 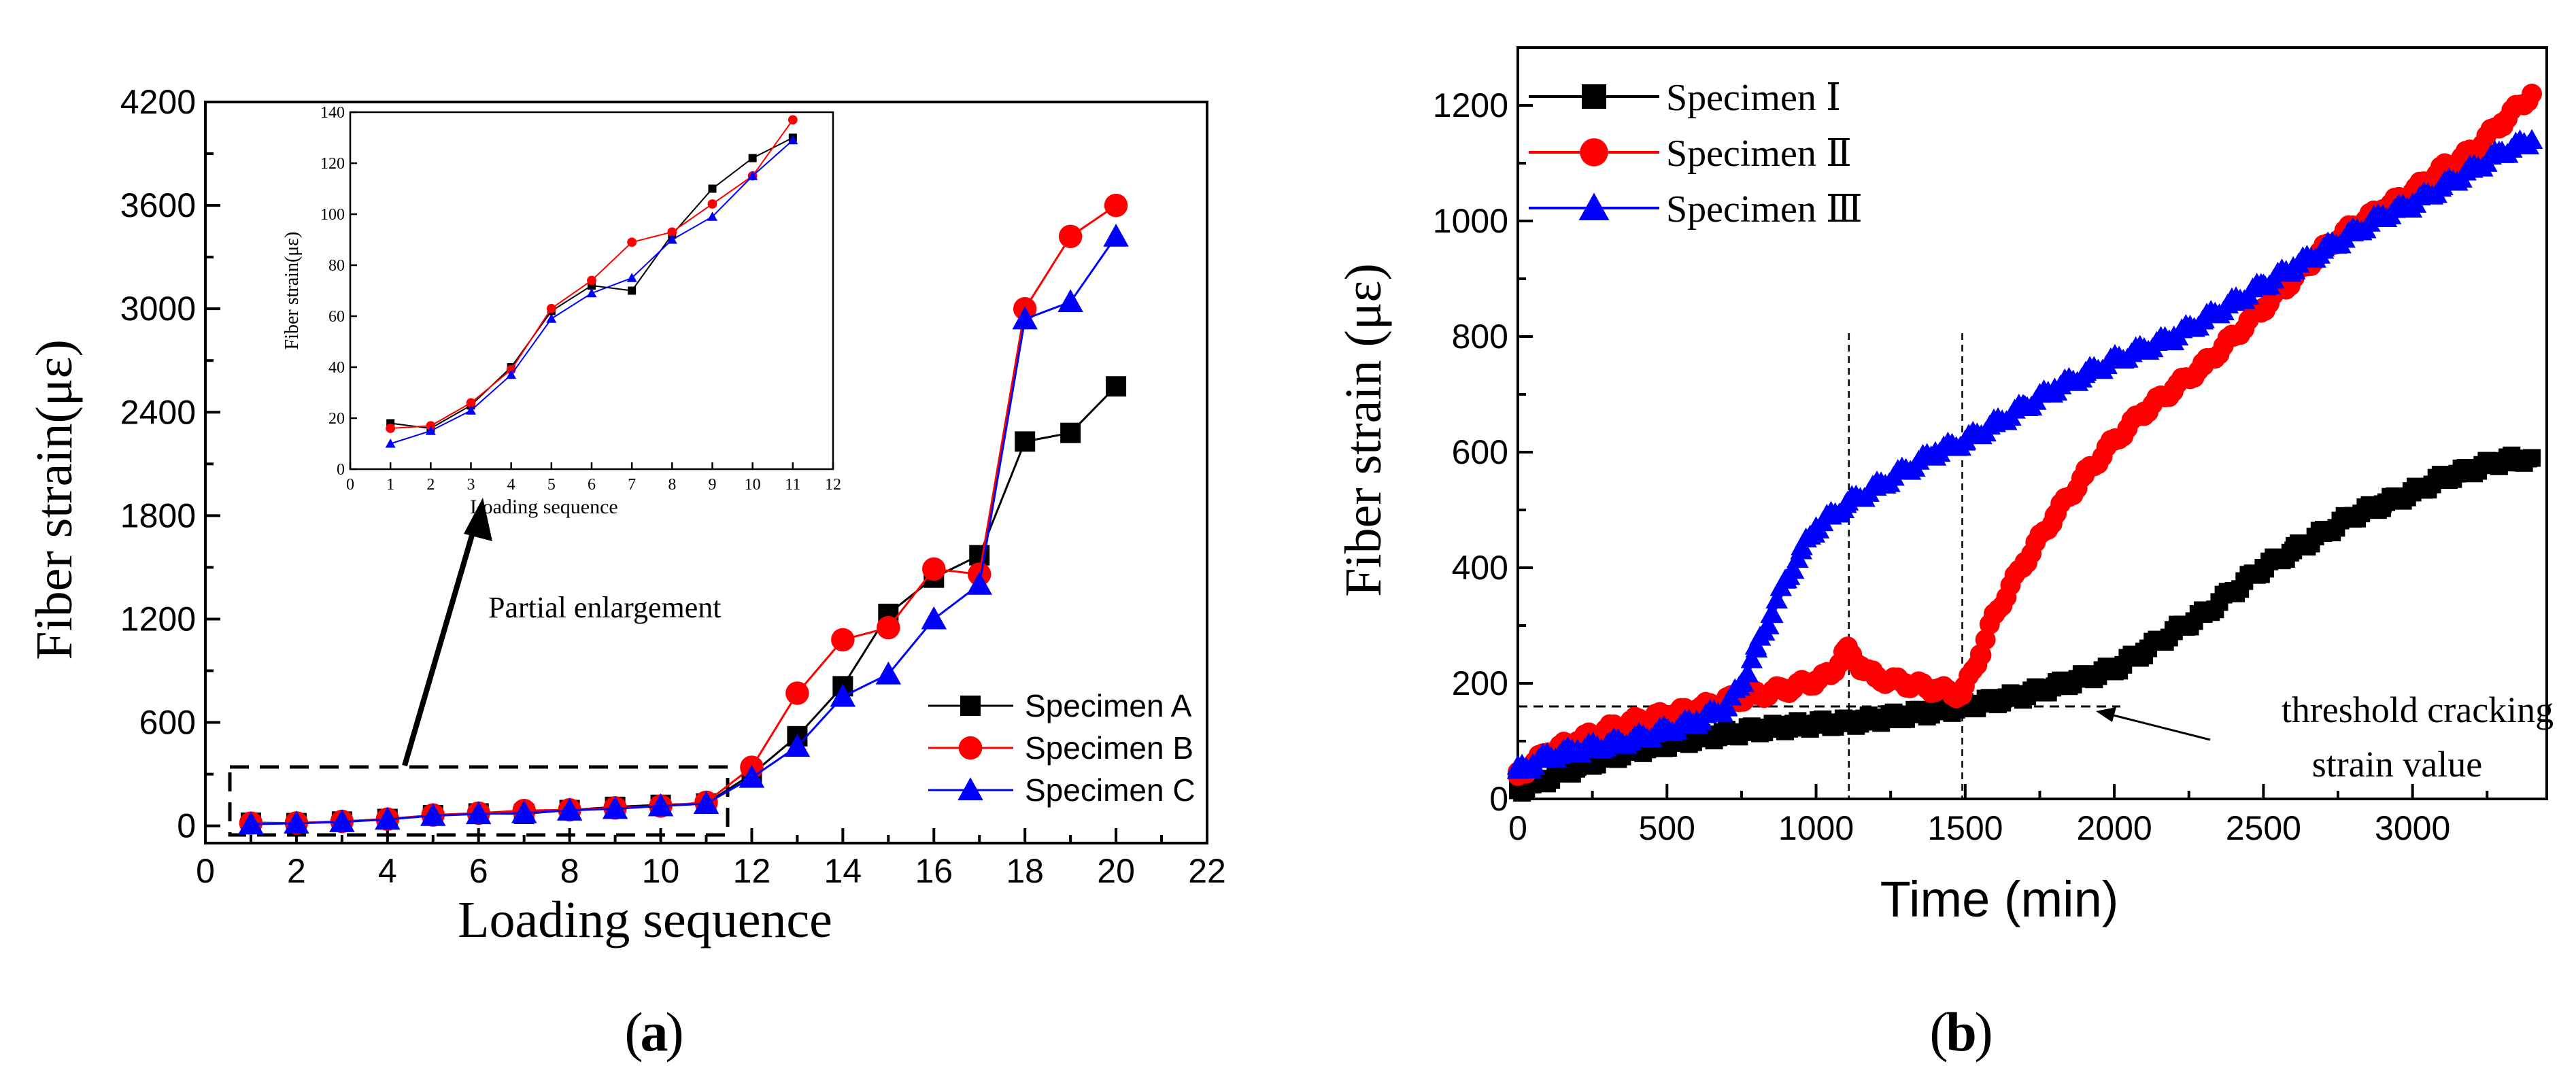 I want to click on y-tick-label: 3000, so click(x=158, y=309).